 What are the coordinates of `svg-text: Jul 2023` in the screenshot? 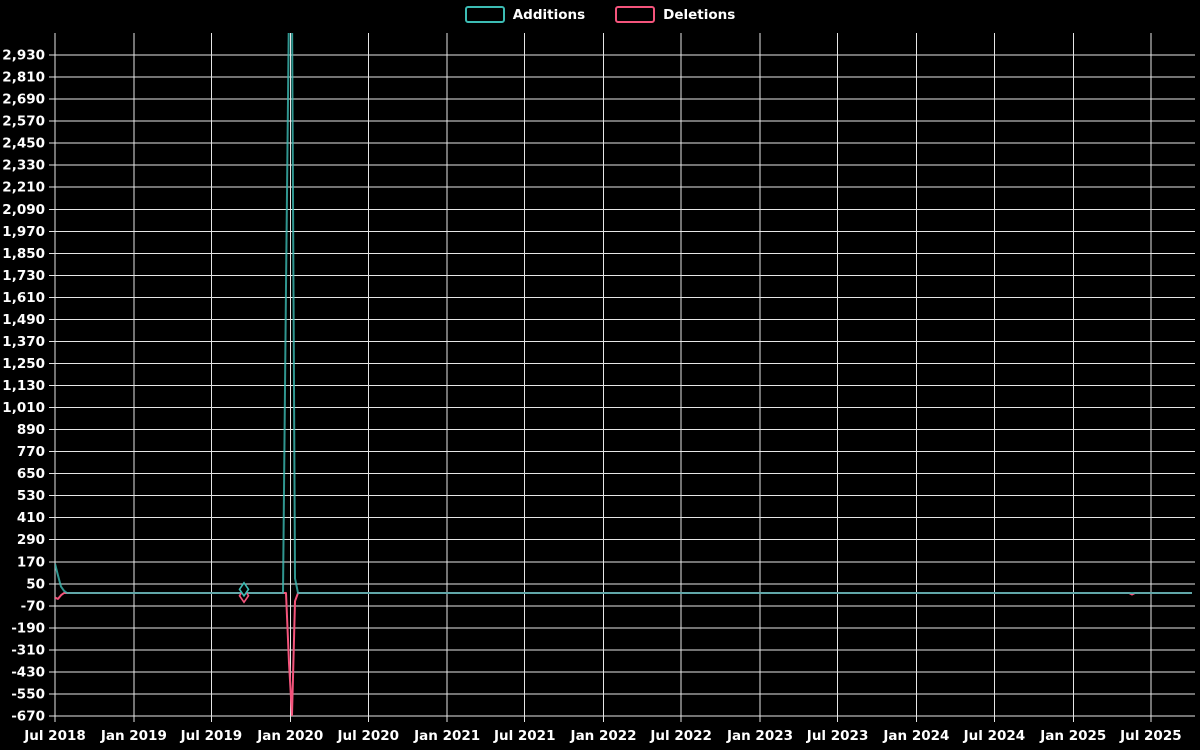 It's located at (837, 736).